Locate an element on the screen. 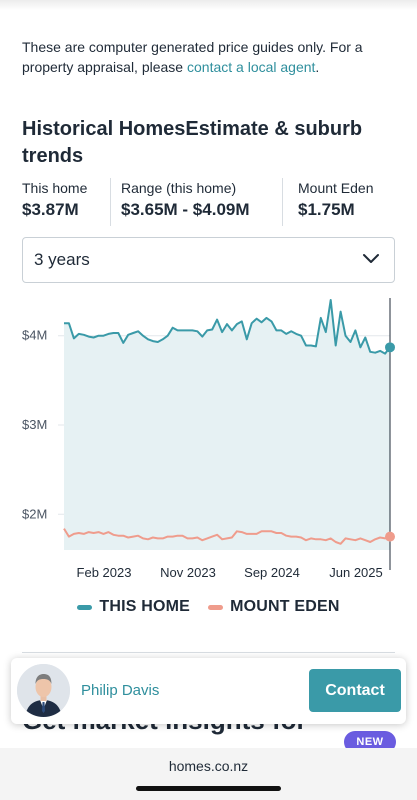  x-tick-label: Feb 2023 is located at coordinates (104, 572).